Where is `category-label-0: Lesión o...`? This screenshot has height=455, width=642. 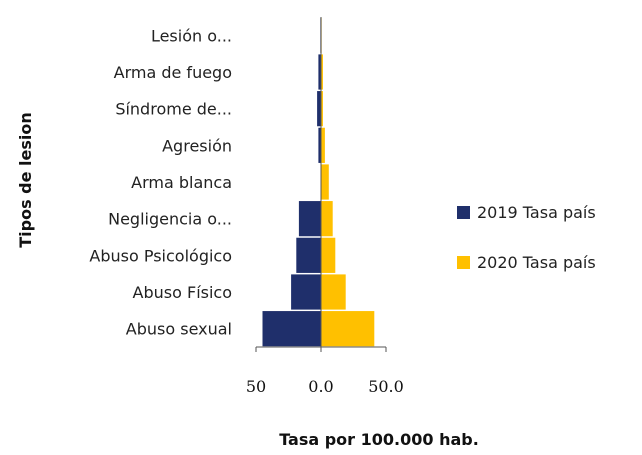
category-label-0: Lesión o... is located at coordinates (191, 35).